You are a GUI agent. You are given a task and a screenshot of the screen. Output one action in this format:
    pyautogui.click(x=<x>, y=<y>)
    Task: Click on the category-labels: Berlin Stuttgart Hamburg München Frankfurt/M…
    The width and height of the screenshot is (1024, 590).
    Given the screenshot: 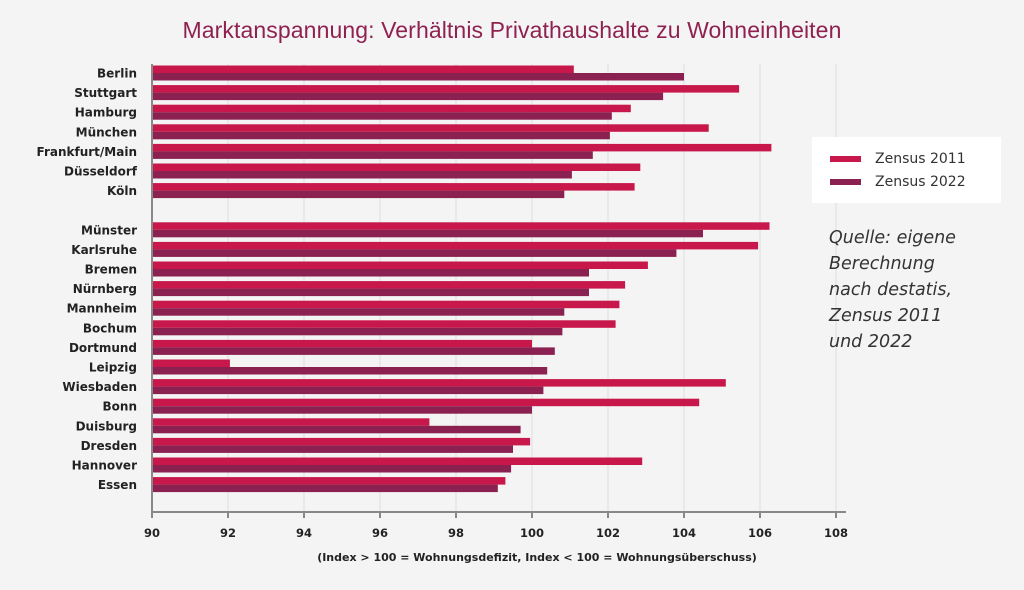 What is the action you would take?
    pyautogui.click(x=87, y=280)
    